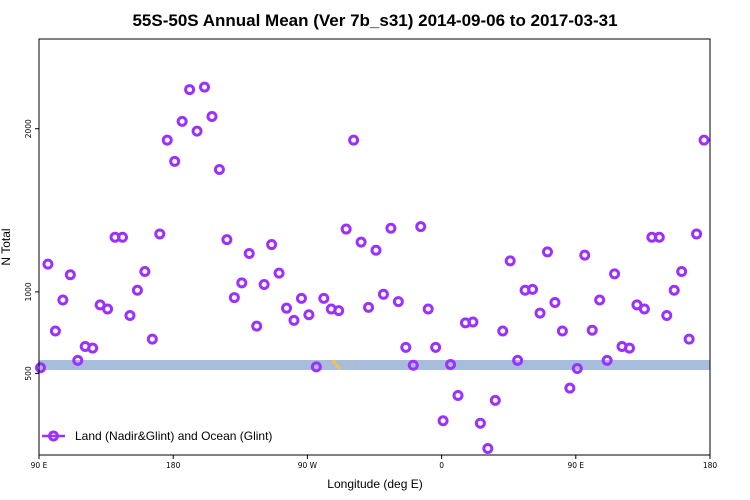 This screenshot has height=500, width=750. I want to click on x-tick-label: 90 W, so click(308, 465).